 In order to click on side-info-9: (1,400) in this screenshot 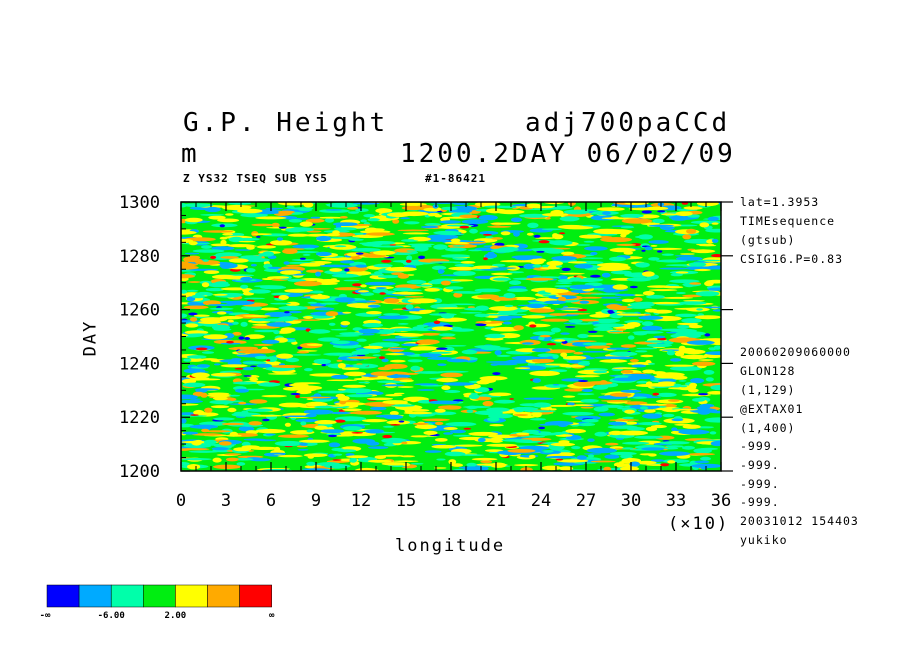, I will do `click(768, 428)`.